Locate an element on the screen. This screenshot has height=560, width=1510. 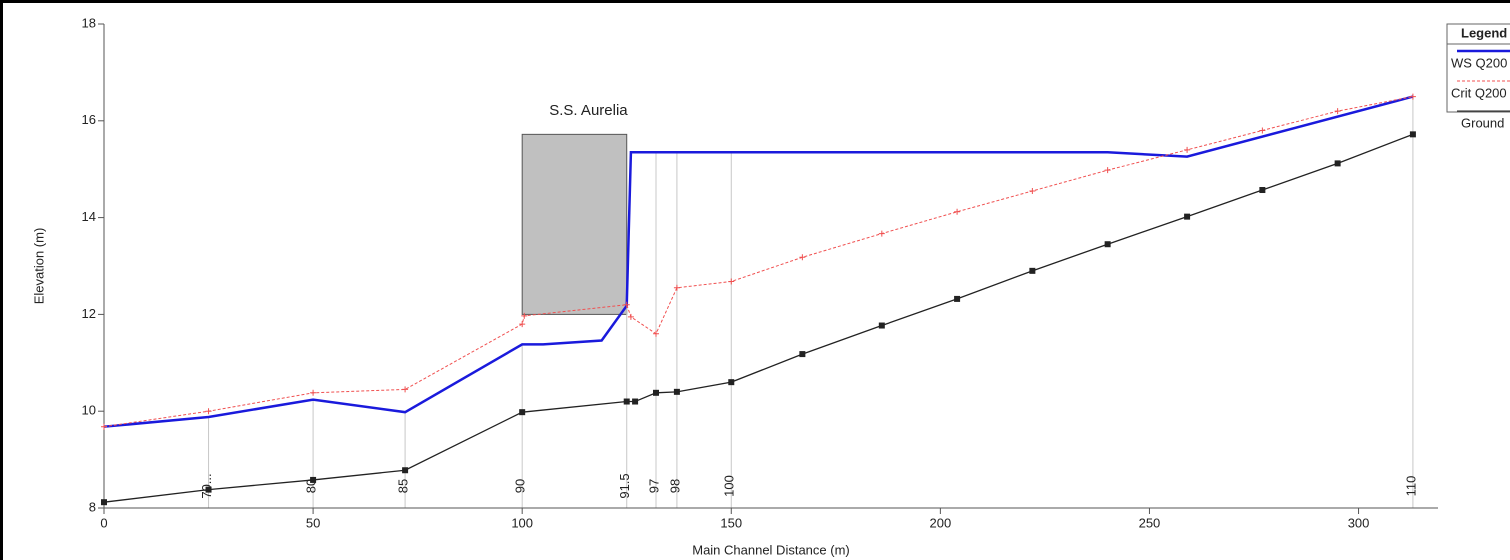
x-tick-label: 150 is located at coordinates (731, 522).